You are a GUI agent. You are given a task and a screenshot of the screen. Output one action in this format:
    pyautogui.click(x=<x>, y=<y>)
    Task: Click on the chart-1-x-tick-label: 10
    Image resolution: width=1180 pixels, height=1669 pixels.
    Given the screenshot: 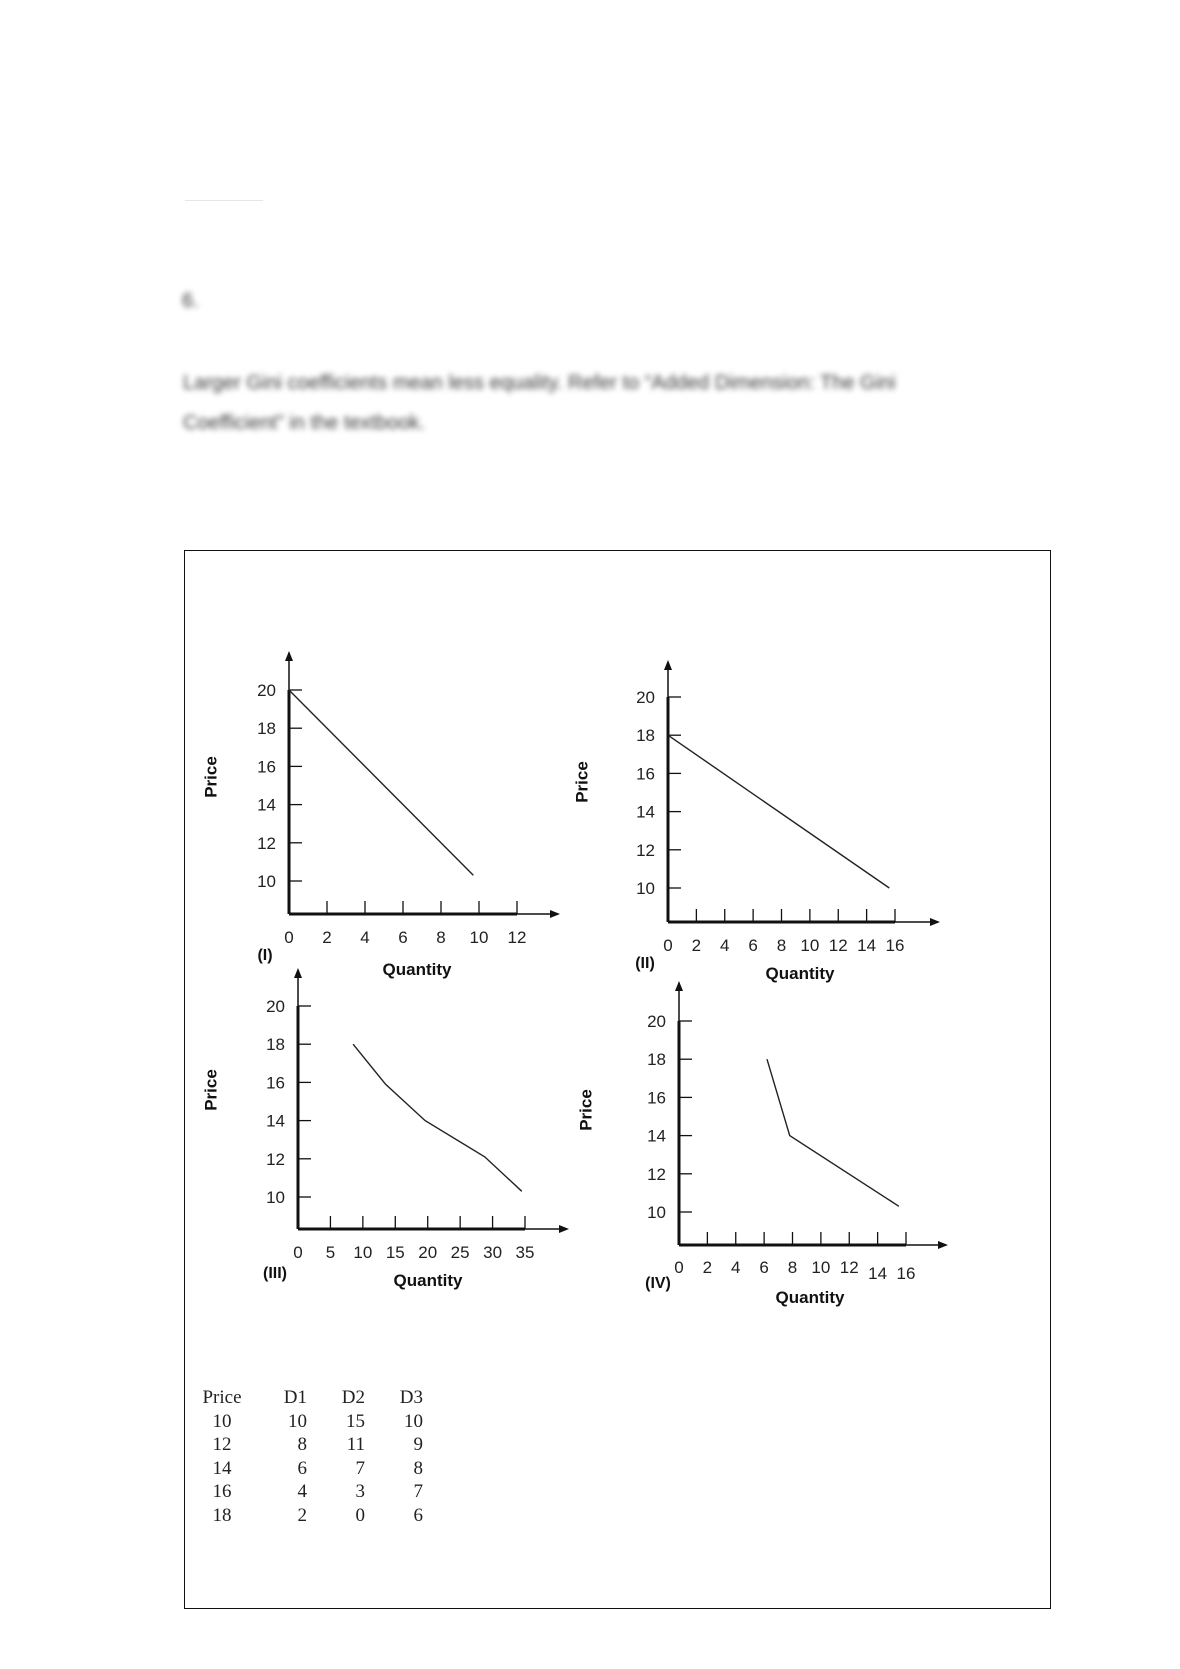 What is the action you would take?
    pyautogui.click(x=479, y=937)
    